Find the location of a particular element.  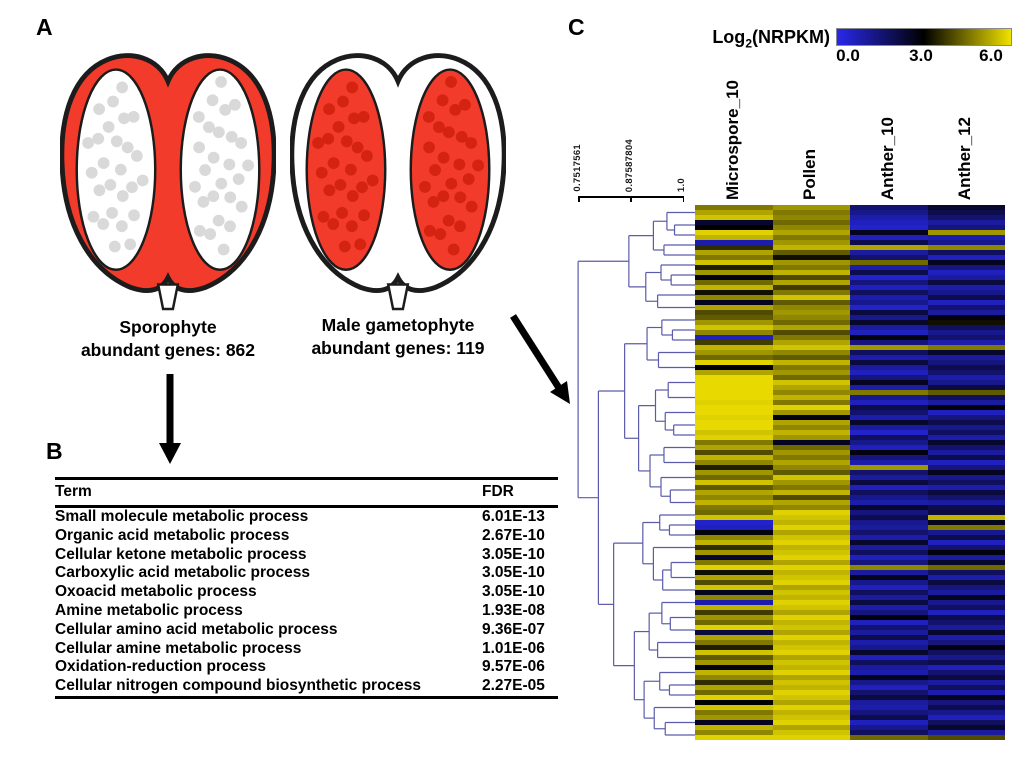

dendrogram-scale-label: 0.7517561 is located at coordinates (577, 168).